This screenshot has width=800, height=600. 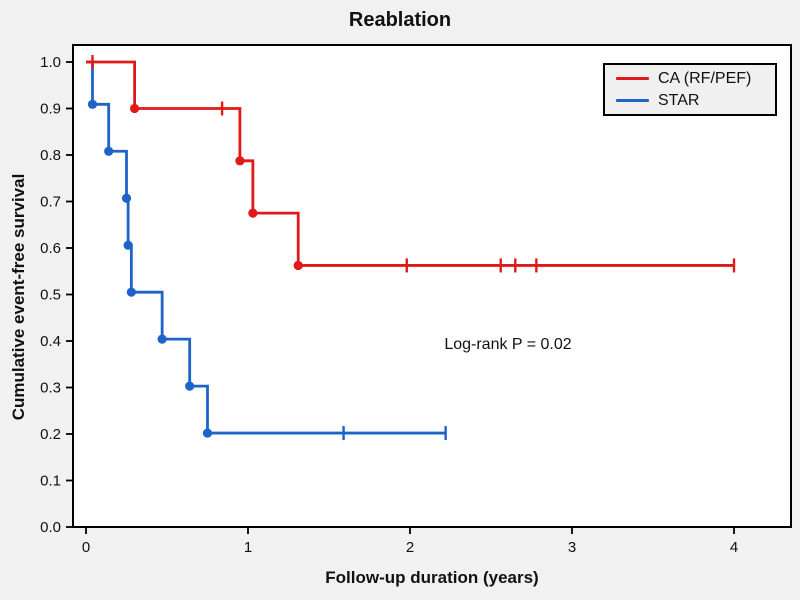 What do you see at coordinates (705, 78) in the screenshot?
I see `legend-label-ca-rf-pef: CA (RF/PEF)` at bounding box center [705, 78].